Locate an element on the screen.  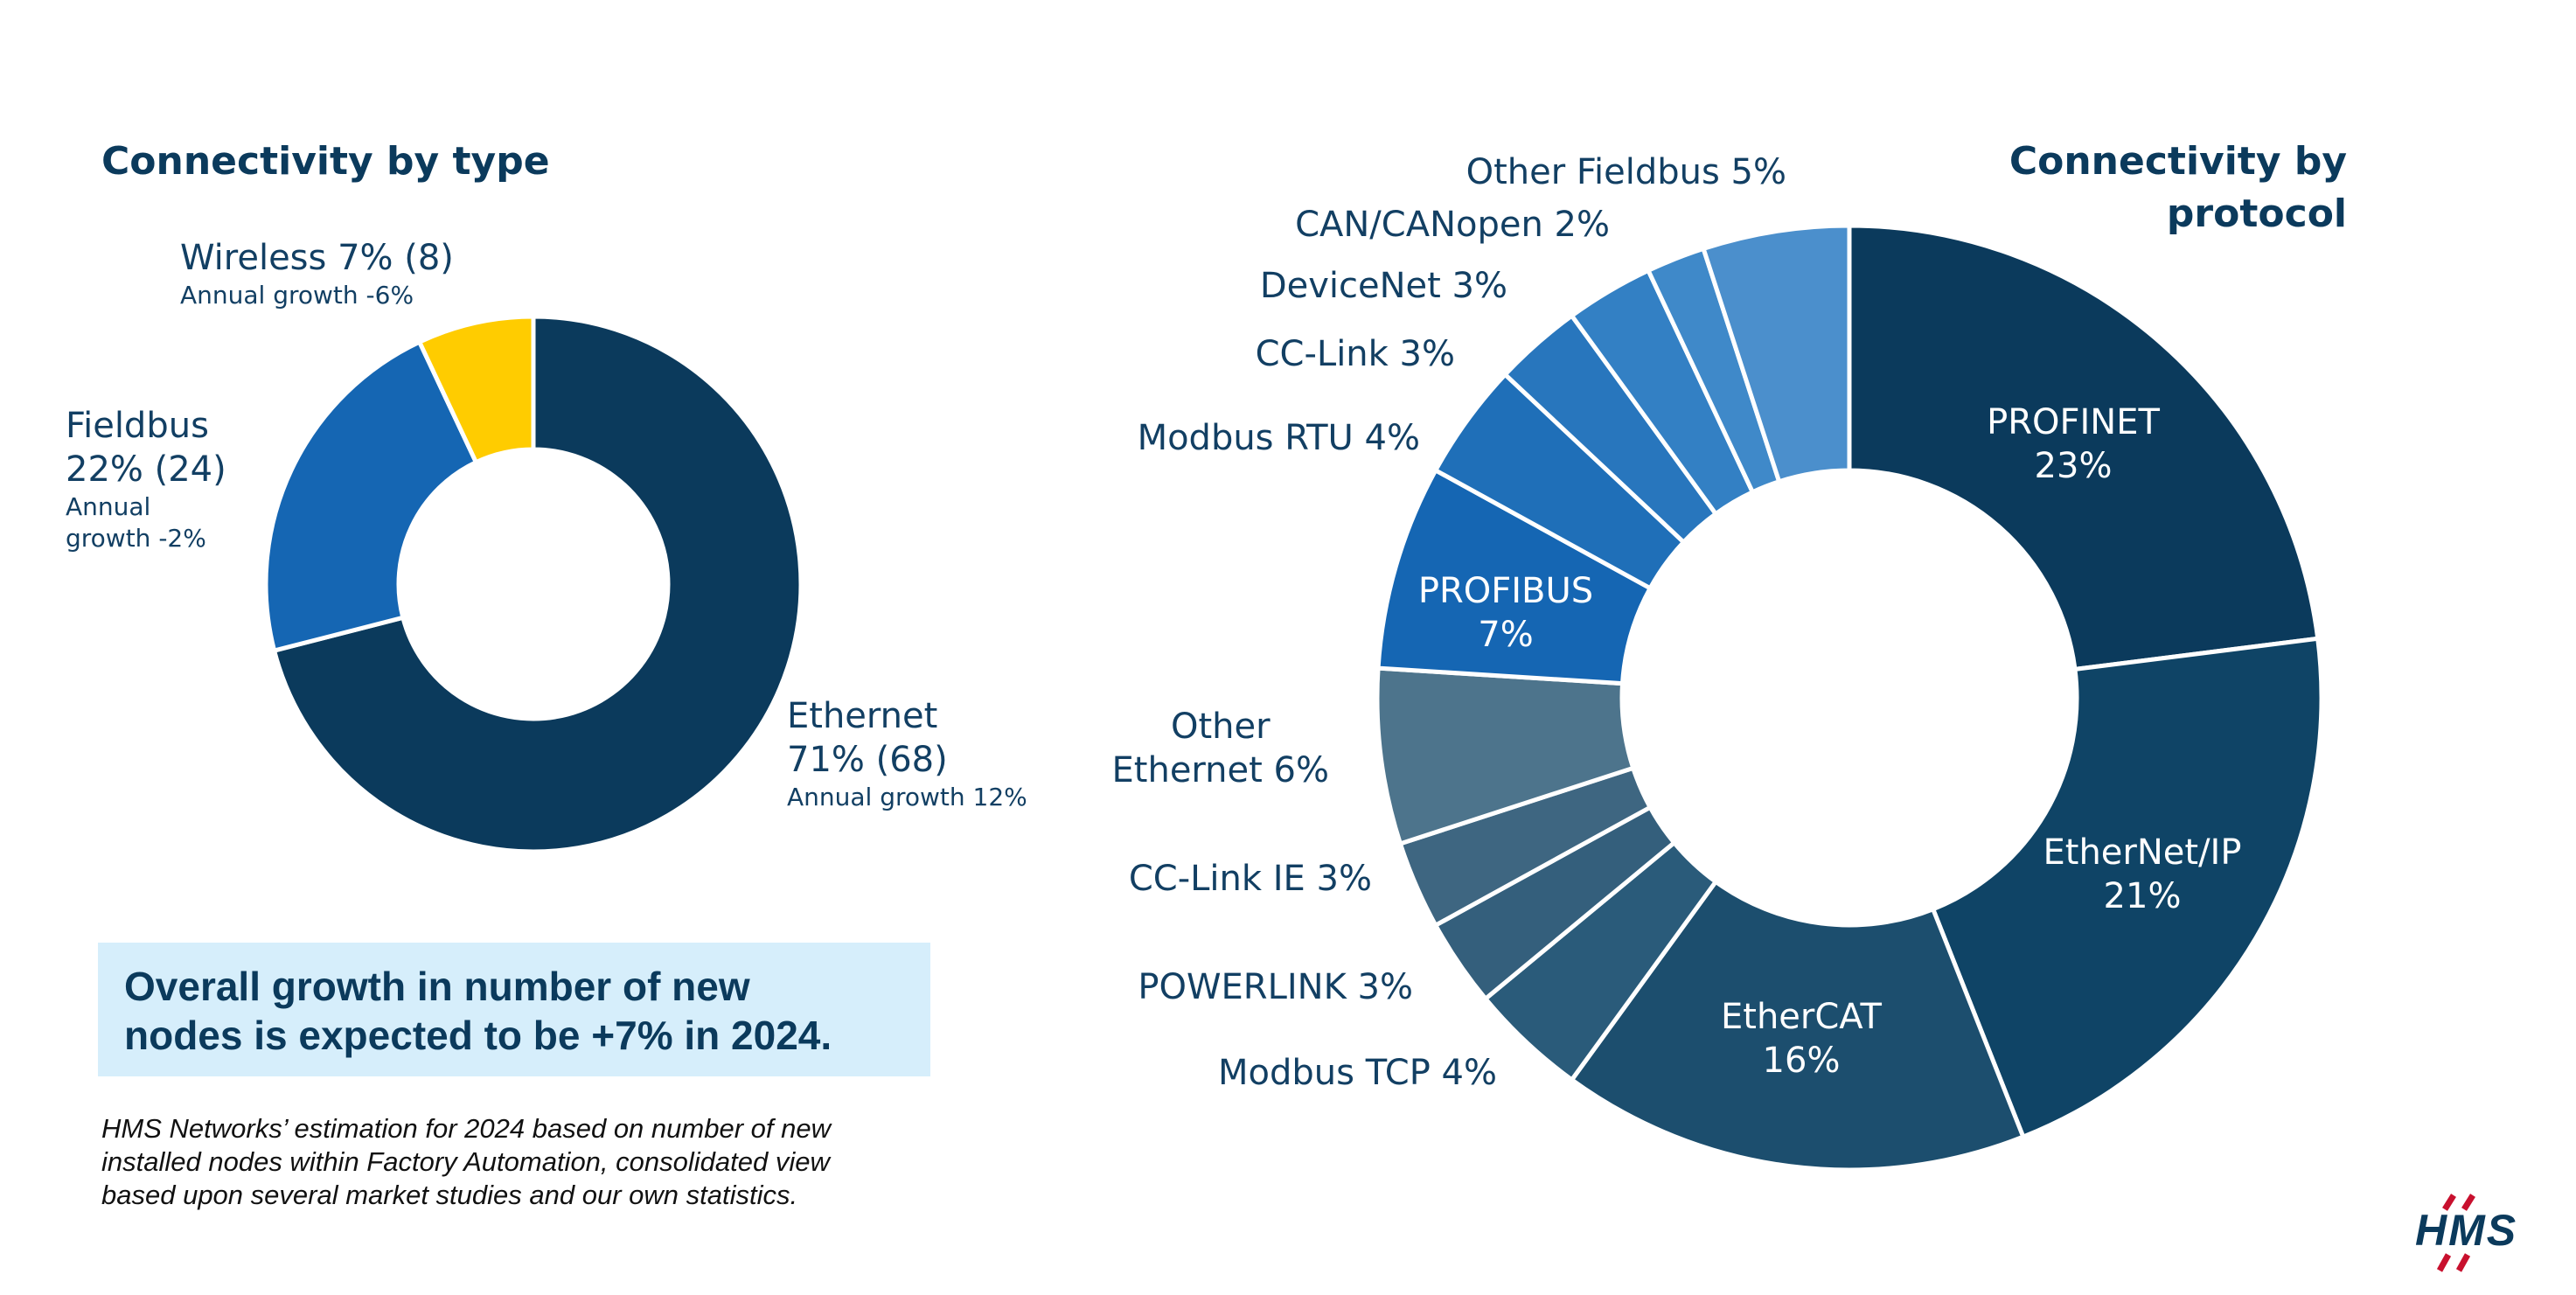
wireless-label-growth: Annual growth -6% is located at coordinates (297, 295).